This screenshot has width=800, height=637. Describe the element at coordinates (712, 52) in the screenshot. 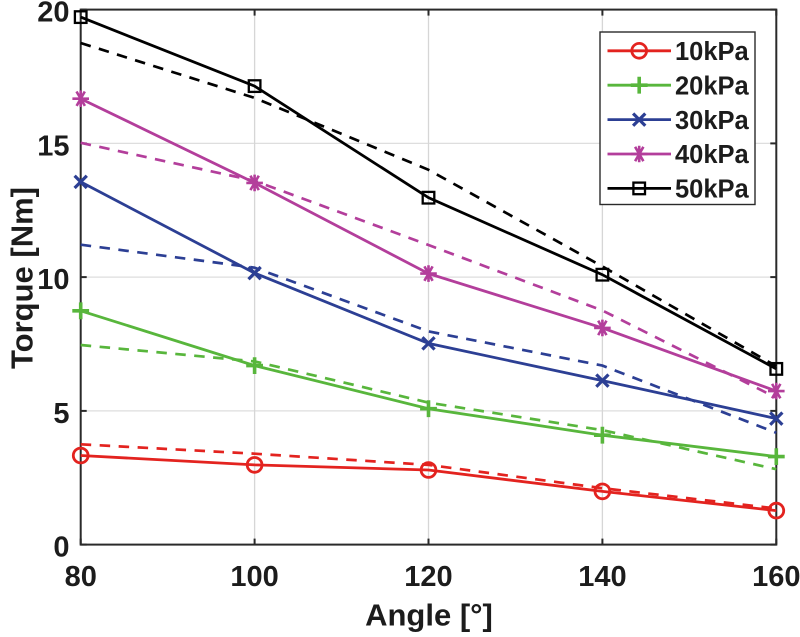

I see `svg-text: 10kPa` at that location.